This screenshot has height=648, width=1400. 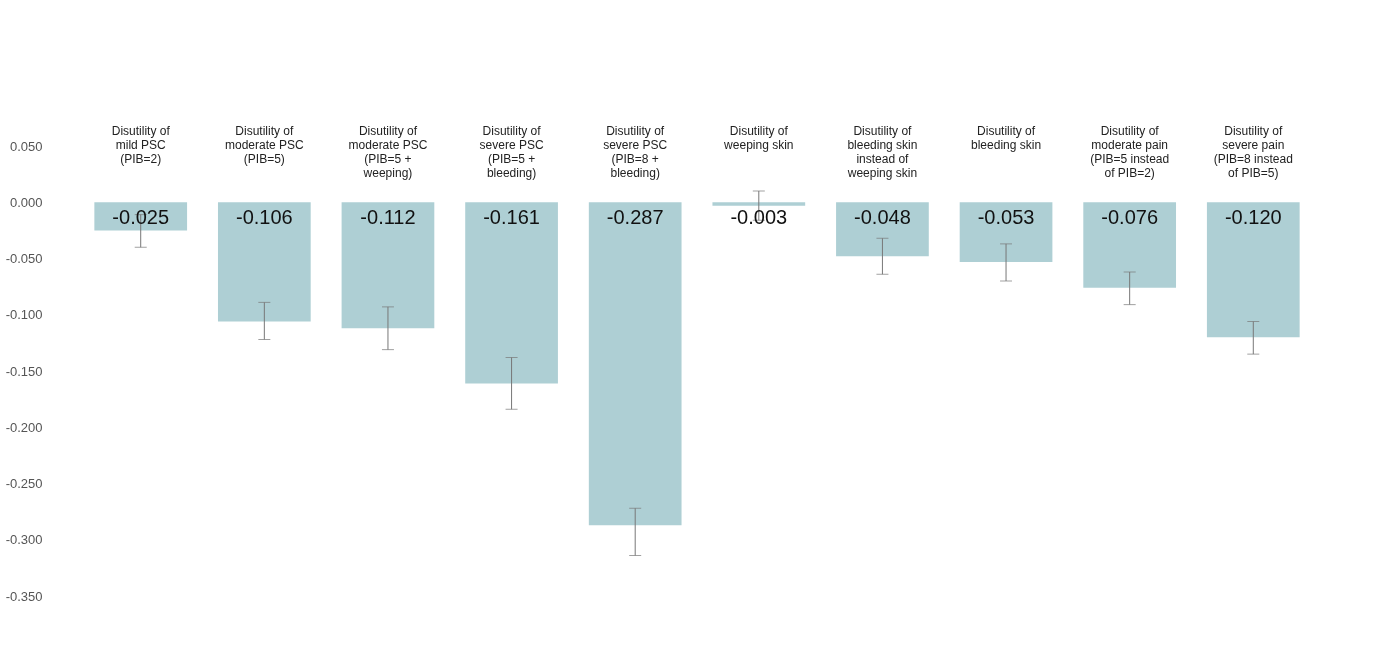 I want to click on x-tick-label: Disutility of moderate PSC (PIB=5 + weeping), so click(x=388, y=152).